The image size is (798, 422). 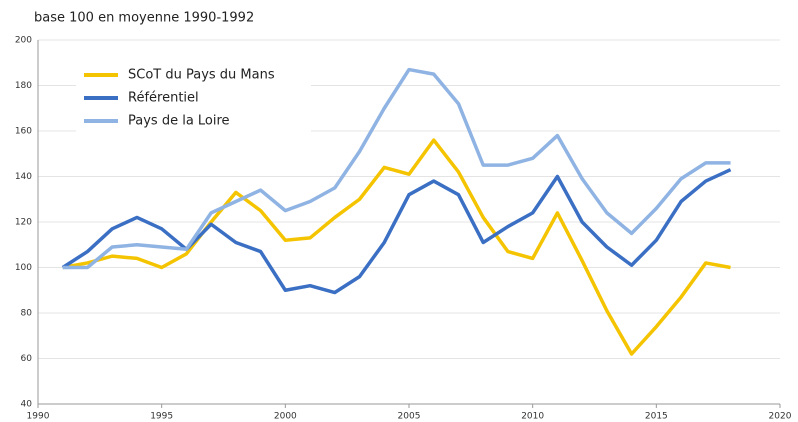 I want to click on x-tick-label: 2020, so click(x=780, y=417).